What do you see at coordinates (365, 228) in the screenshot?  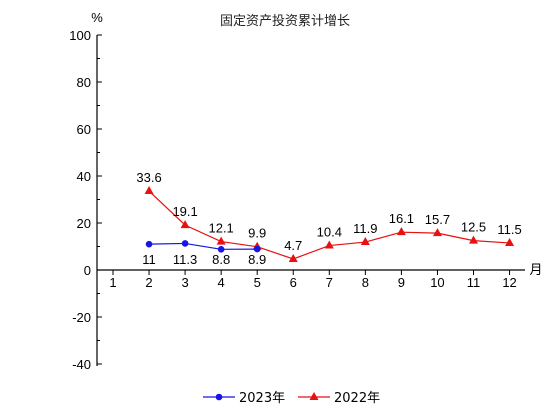 I see `data-label: 11.9` at bounding box center [365, 228].